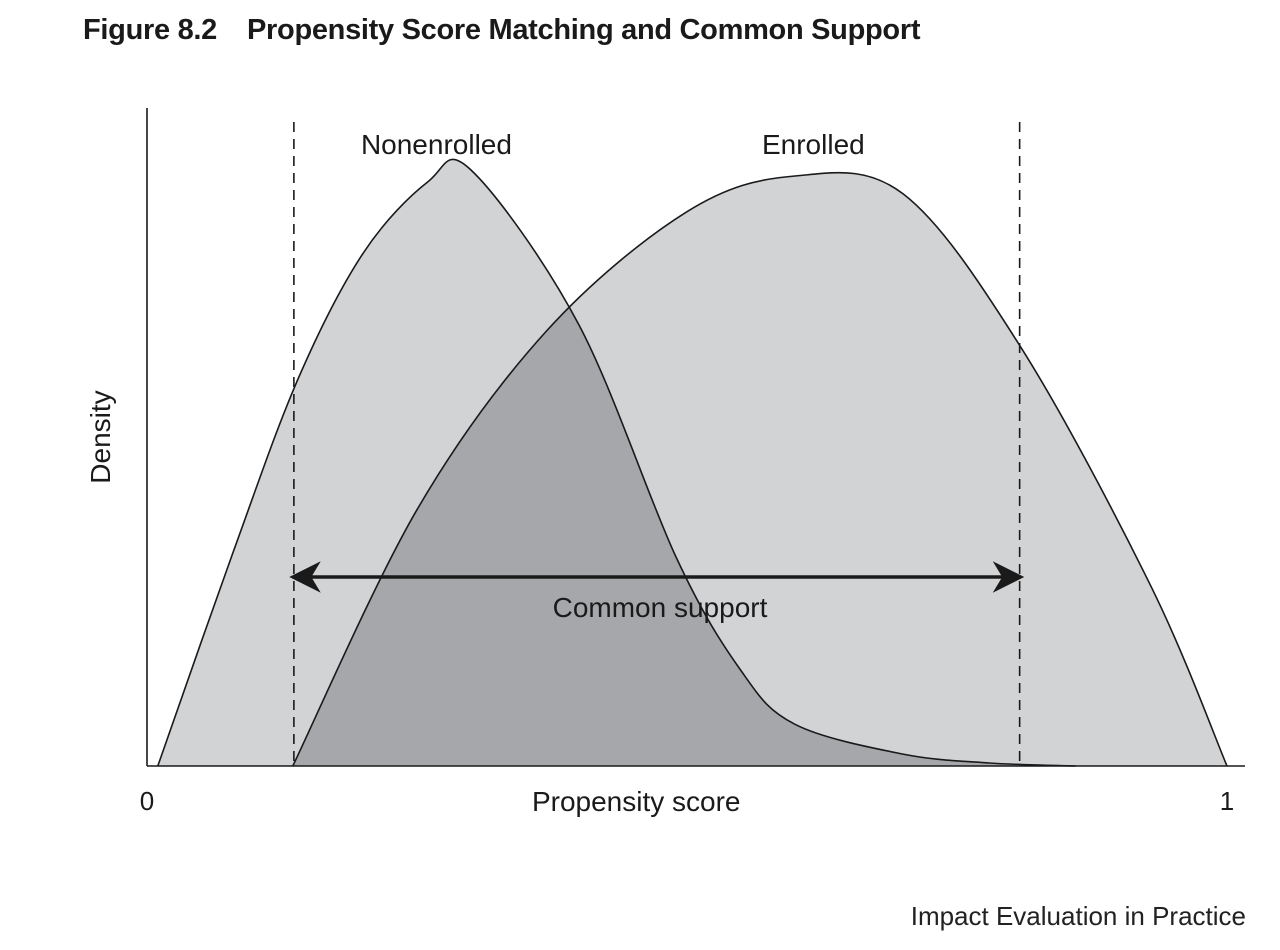  What do you see at coordinates (436, 144) in the screenshot?
I see `series-label-nonenrolled: Nonenrolled` at bounding box center [436, 144].